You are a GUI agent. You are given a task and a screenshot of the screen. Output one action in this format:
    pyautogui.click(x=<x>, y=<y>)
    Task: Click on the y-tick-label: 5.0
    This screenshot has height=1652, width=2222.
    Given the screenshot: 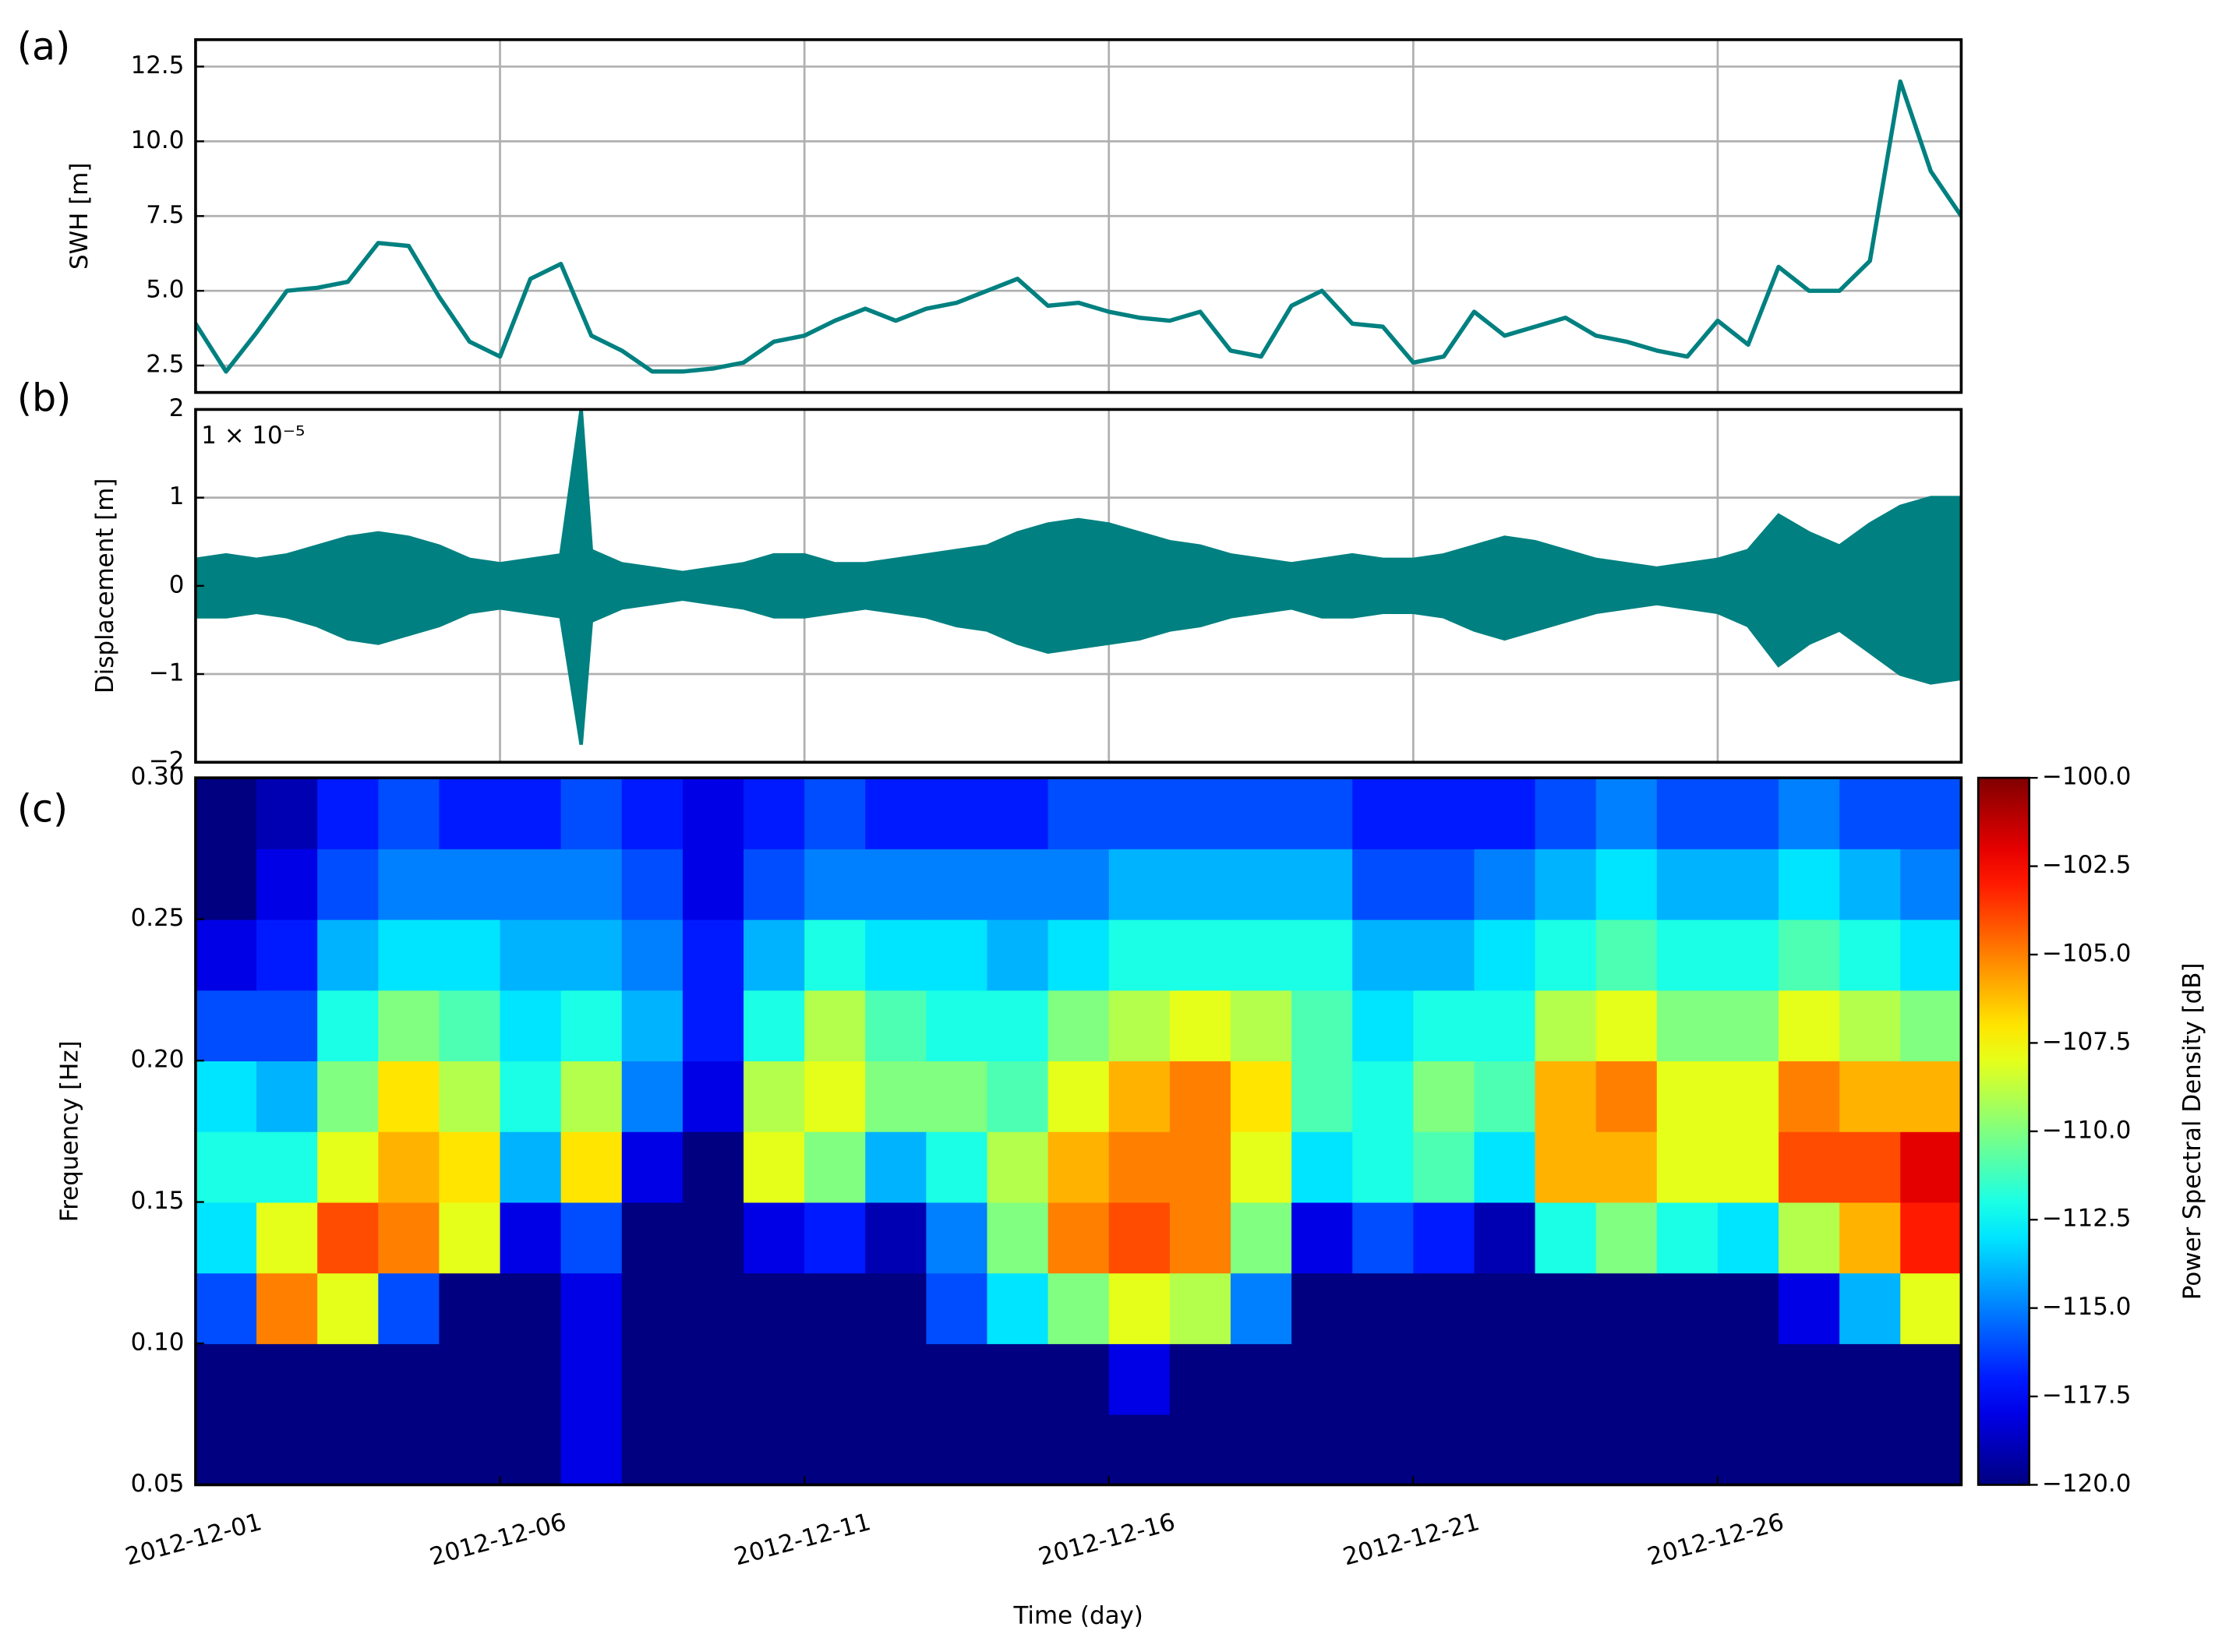 What is the action you would take?
    pyautogui.click(x=165, y=290)
    